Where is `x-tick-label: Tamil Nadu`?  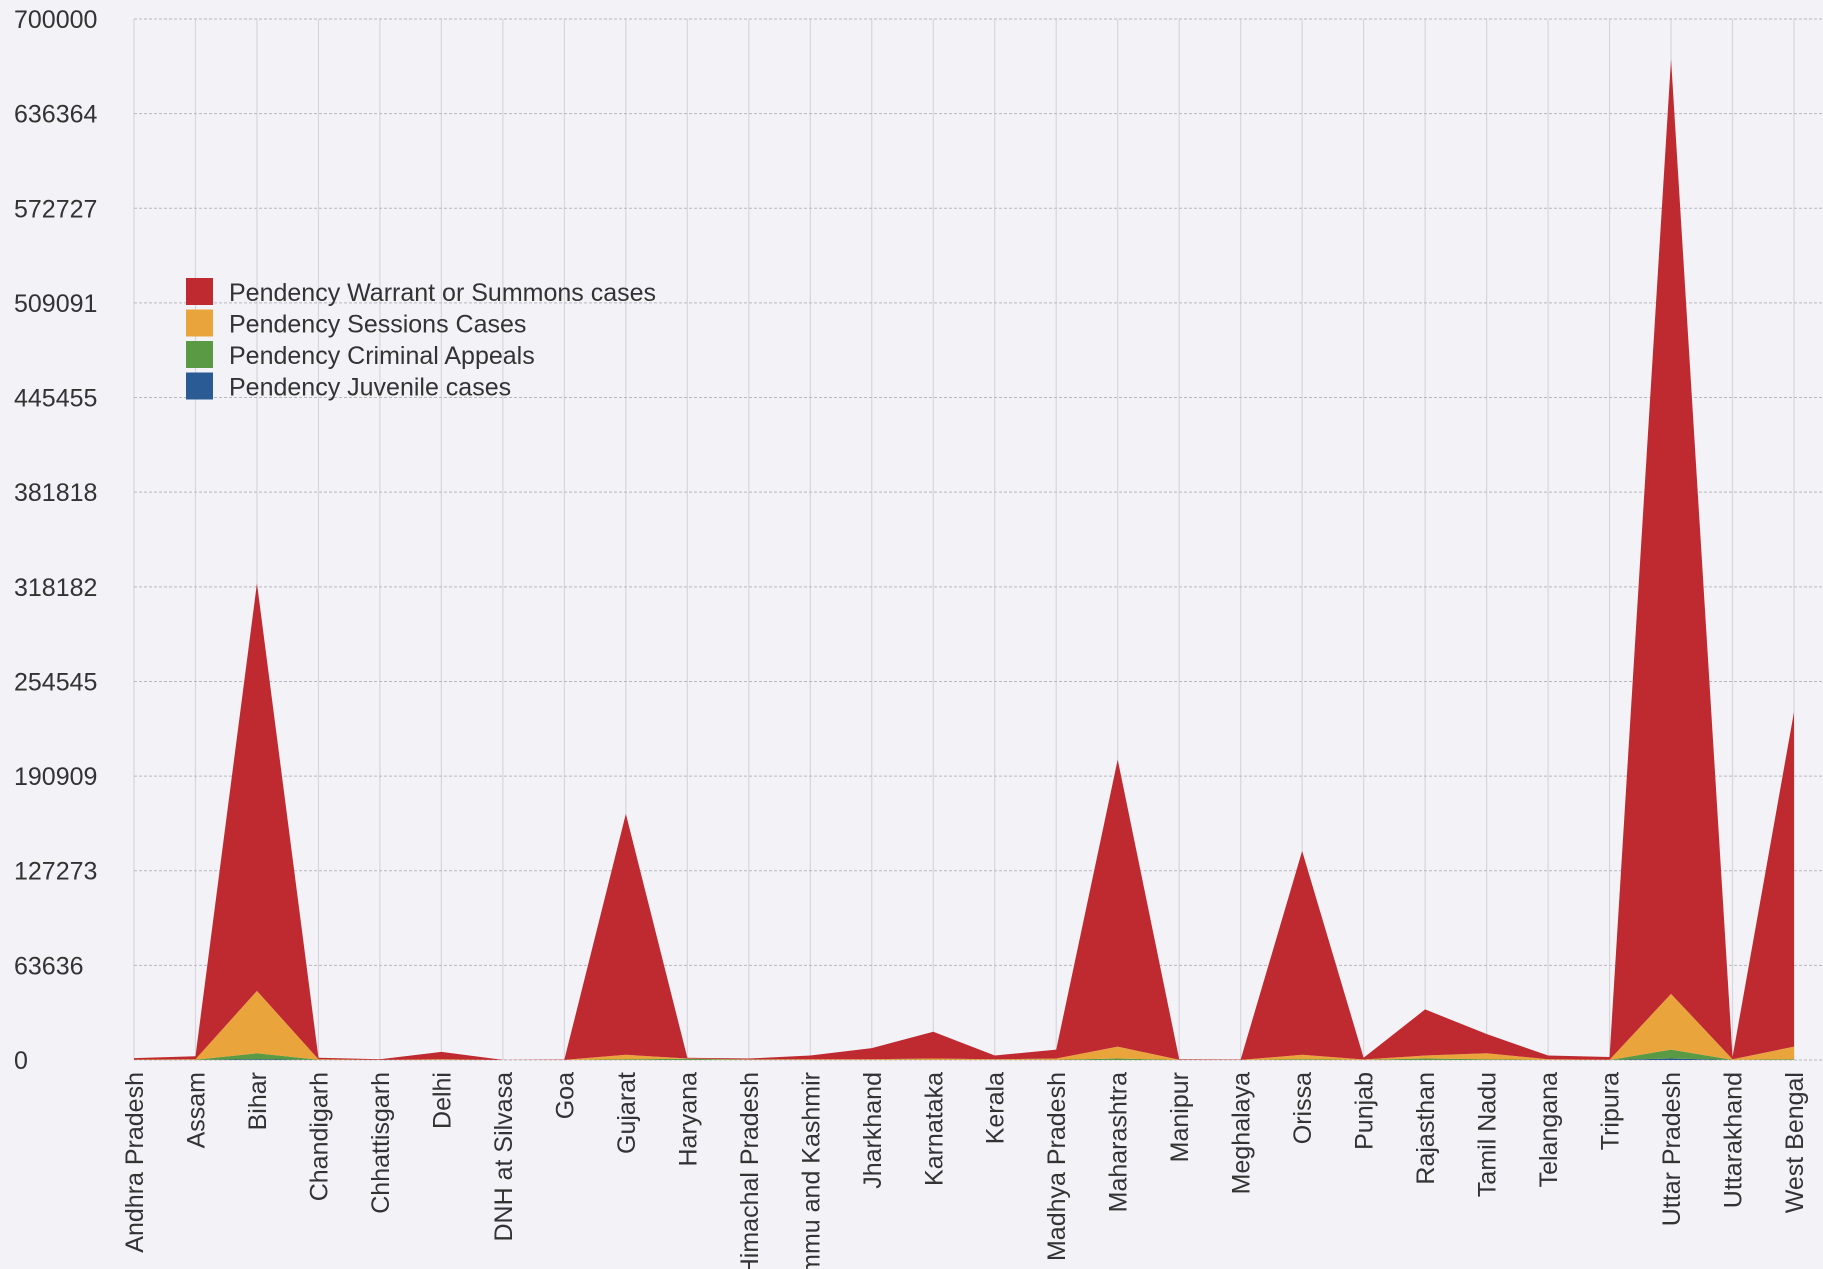 x-tick-label: Tamil Nadu is located at coordinates (1488, 1134).